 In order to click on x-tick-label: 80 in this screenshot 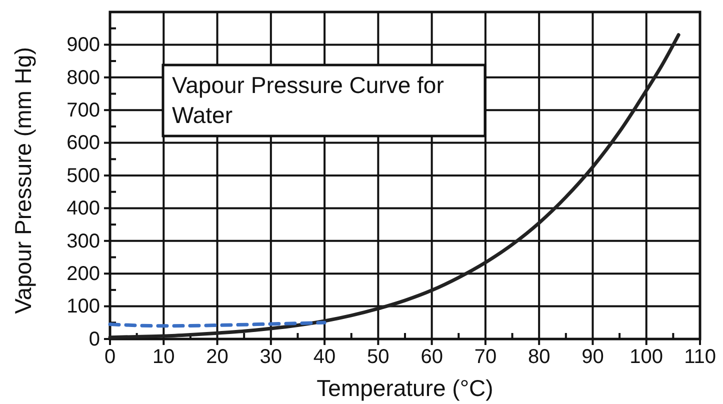, I will do `click(539, 357)`.